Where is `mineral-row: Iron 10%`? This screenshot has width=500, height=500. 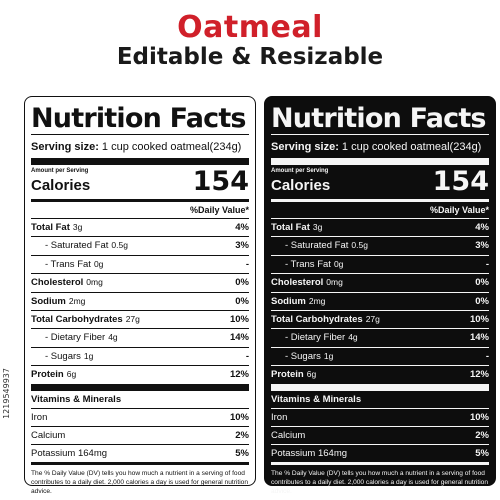
mineral-row: Iron 10% is located at coordinates (380, 416).